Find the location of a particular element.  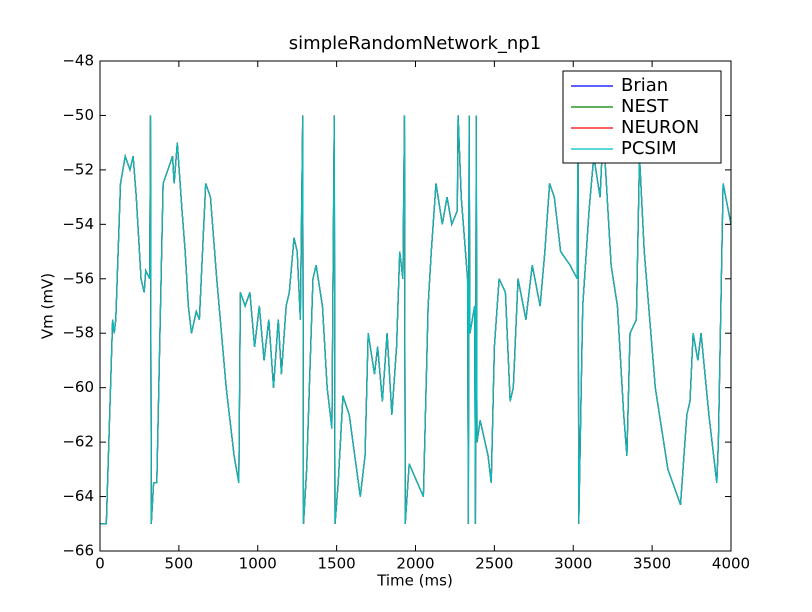

x-tick-label: 3500 is located at coordinates (652, 564).